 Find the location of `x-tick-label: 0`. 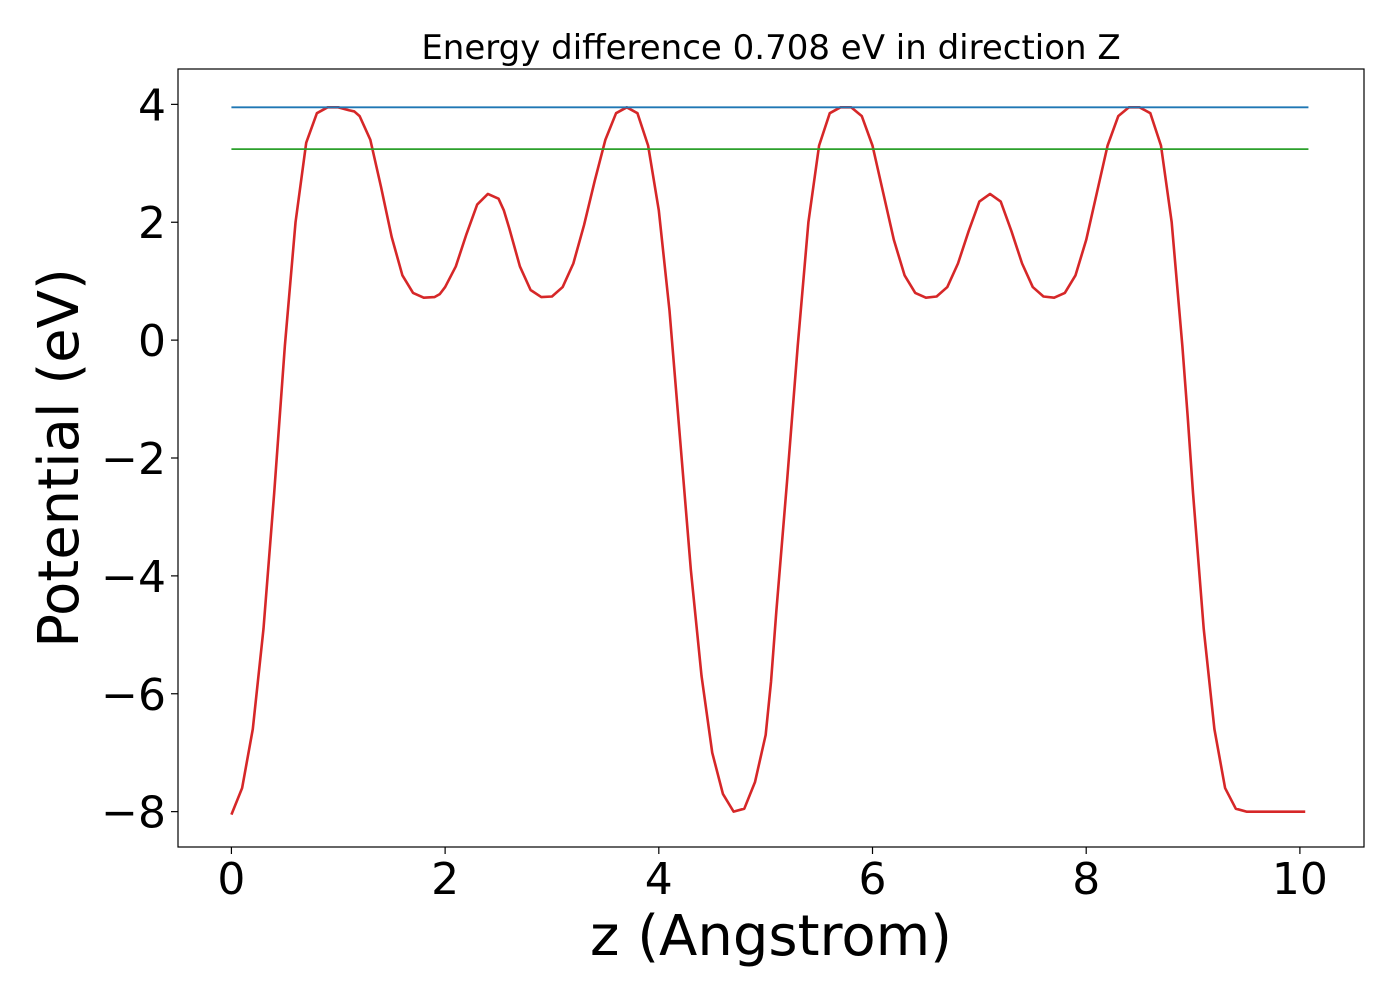

x-tick-label: 0 is located at coordinates (231, 879).